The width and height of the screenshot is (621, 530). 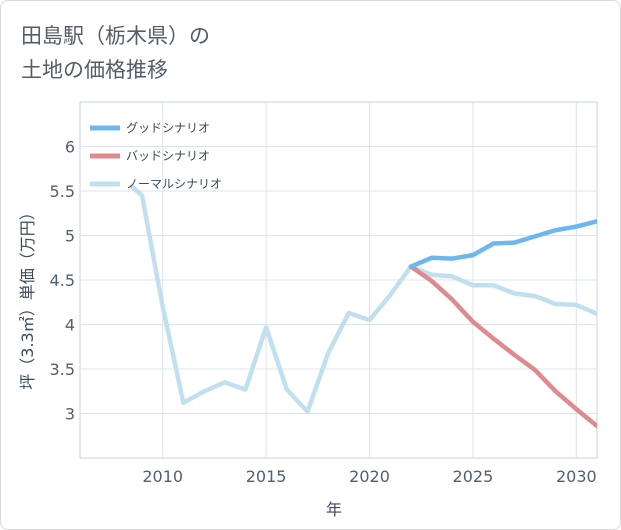 I want to click on legend-item: グッドシナリオ, so click(x=150, y=128).